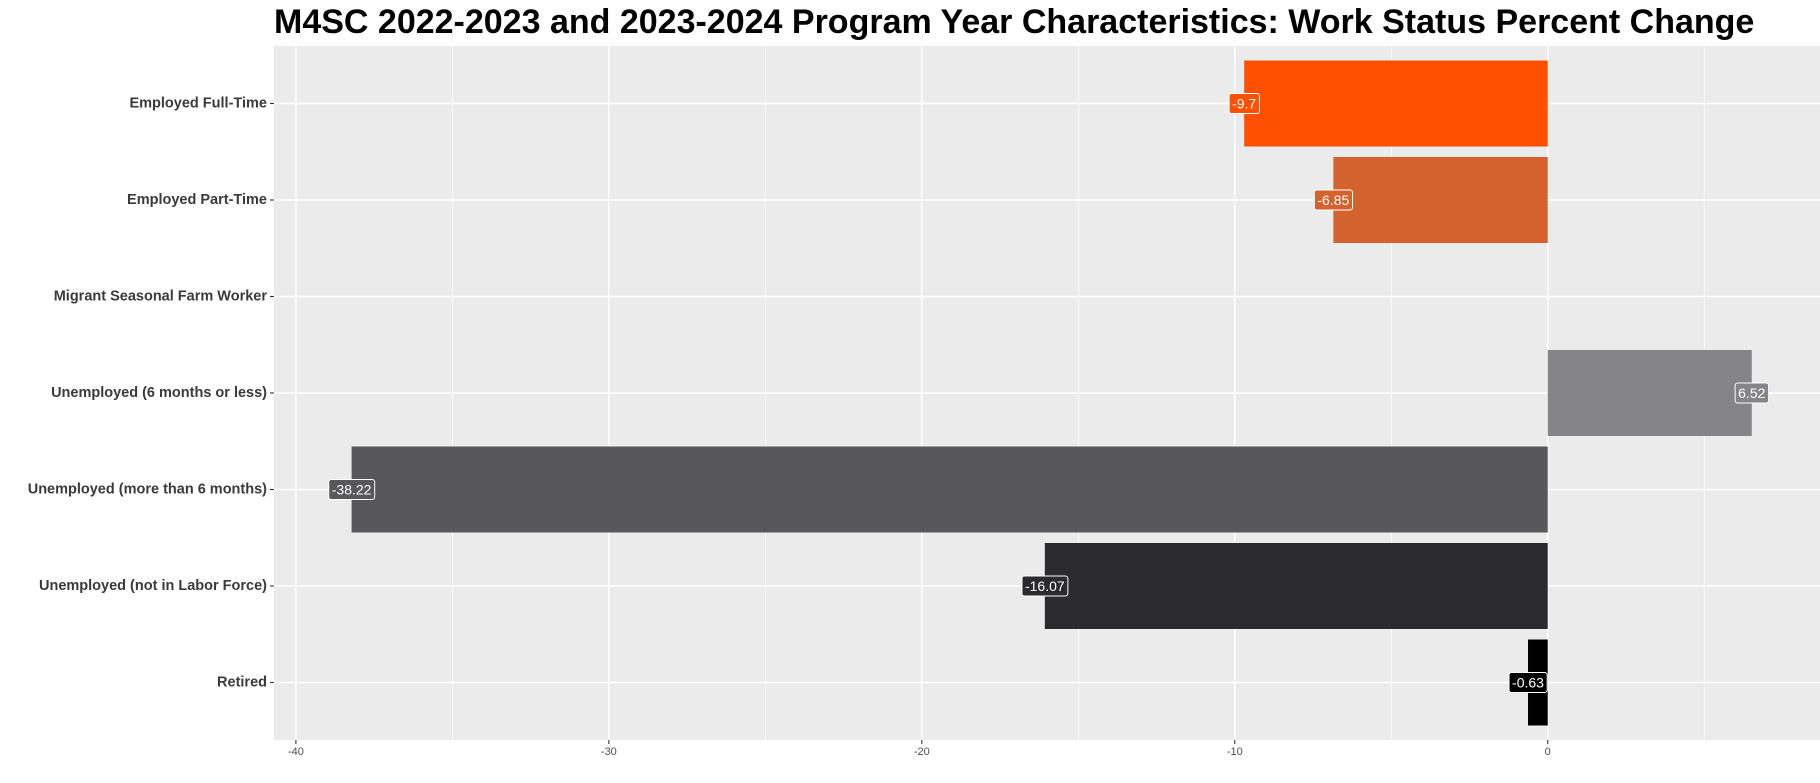 This screenshot has height=783, width=1820. What do you see at coordinates (609, 752) in the screenshot?
I see `x-tick-label: -30` at bounding box center [609, 752].